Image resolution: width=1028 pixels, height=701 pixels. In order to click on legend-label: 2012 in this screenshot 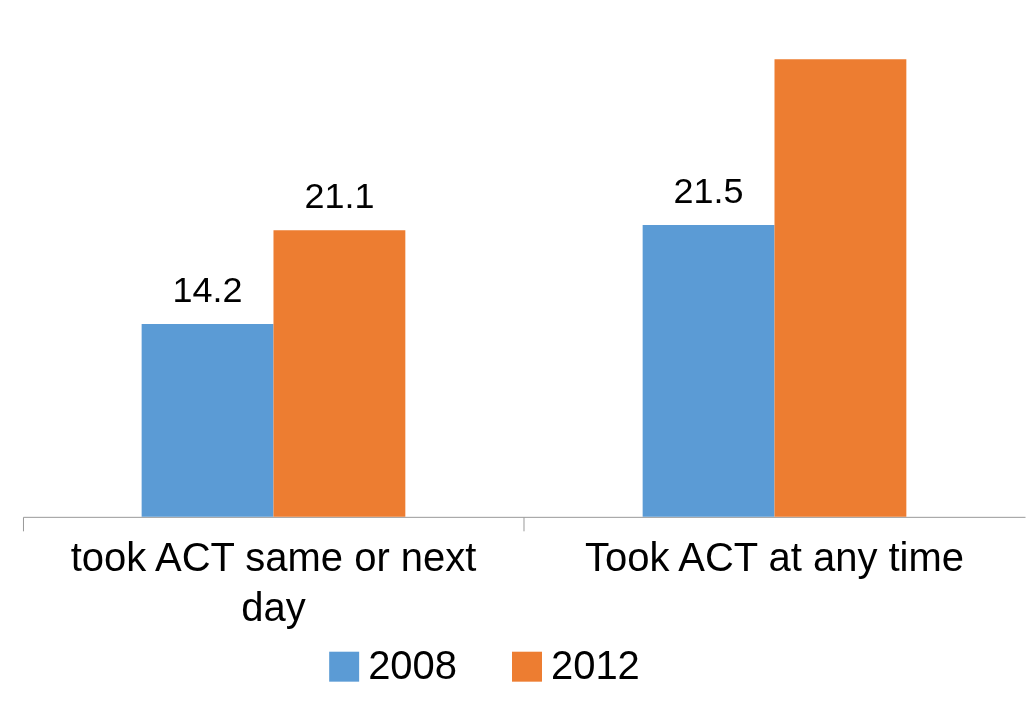, I will do `click(595, 664)`.